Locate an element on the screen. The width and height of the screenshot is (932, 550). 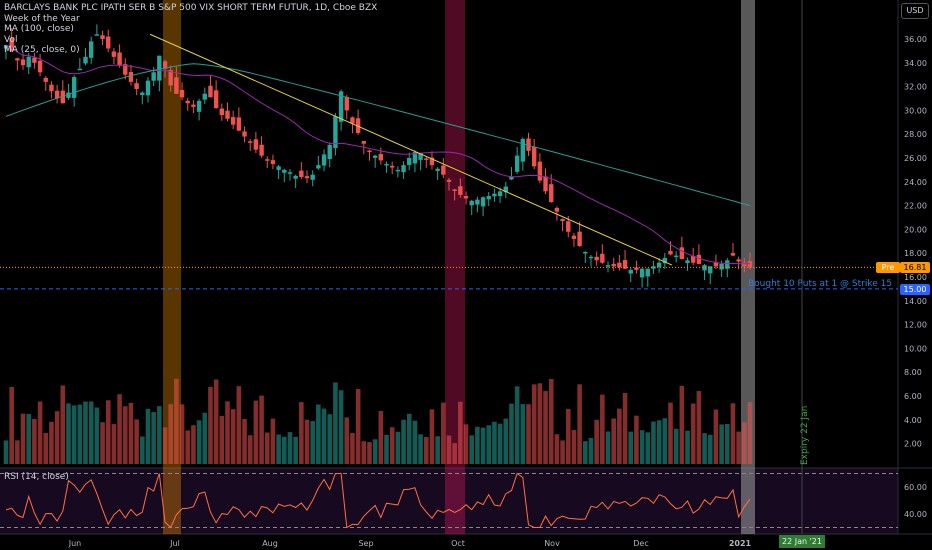
indicator-week: Week of the Year is located at coordinates (42, 18).